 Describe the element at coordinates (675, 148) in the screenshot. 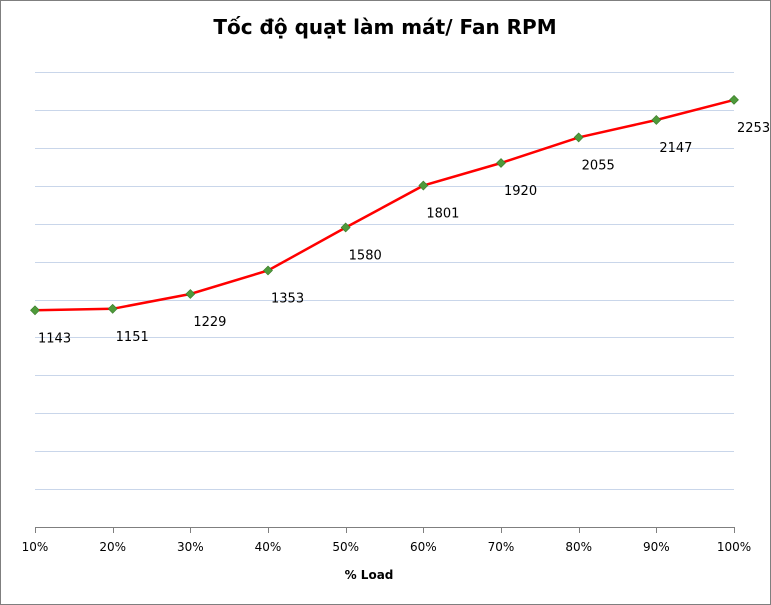

I see `data-label: 2147` at that location.